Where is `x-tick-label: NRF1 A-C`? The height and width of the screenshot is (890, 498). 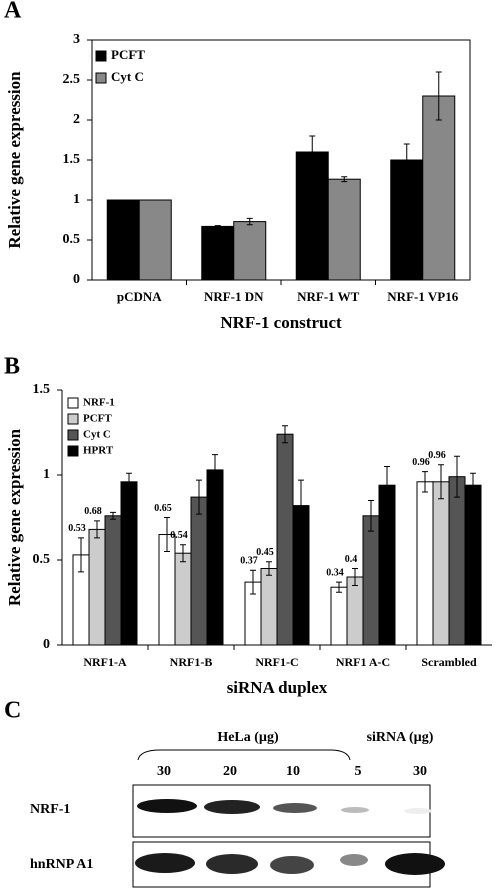 x-tick-label: NRF1 A-C is located at coordinates (363, 662).